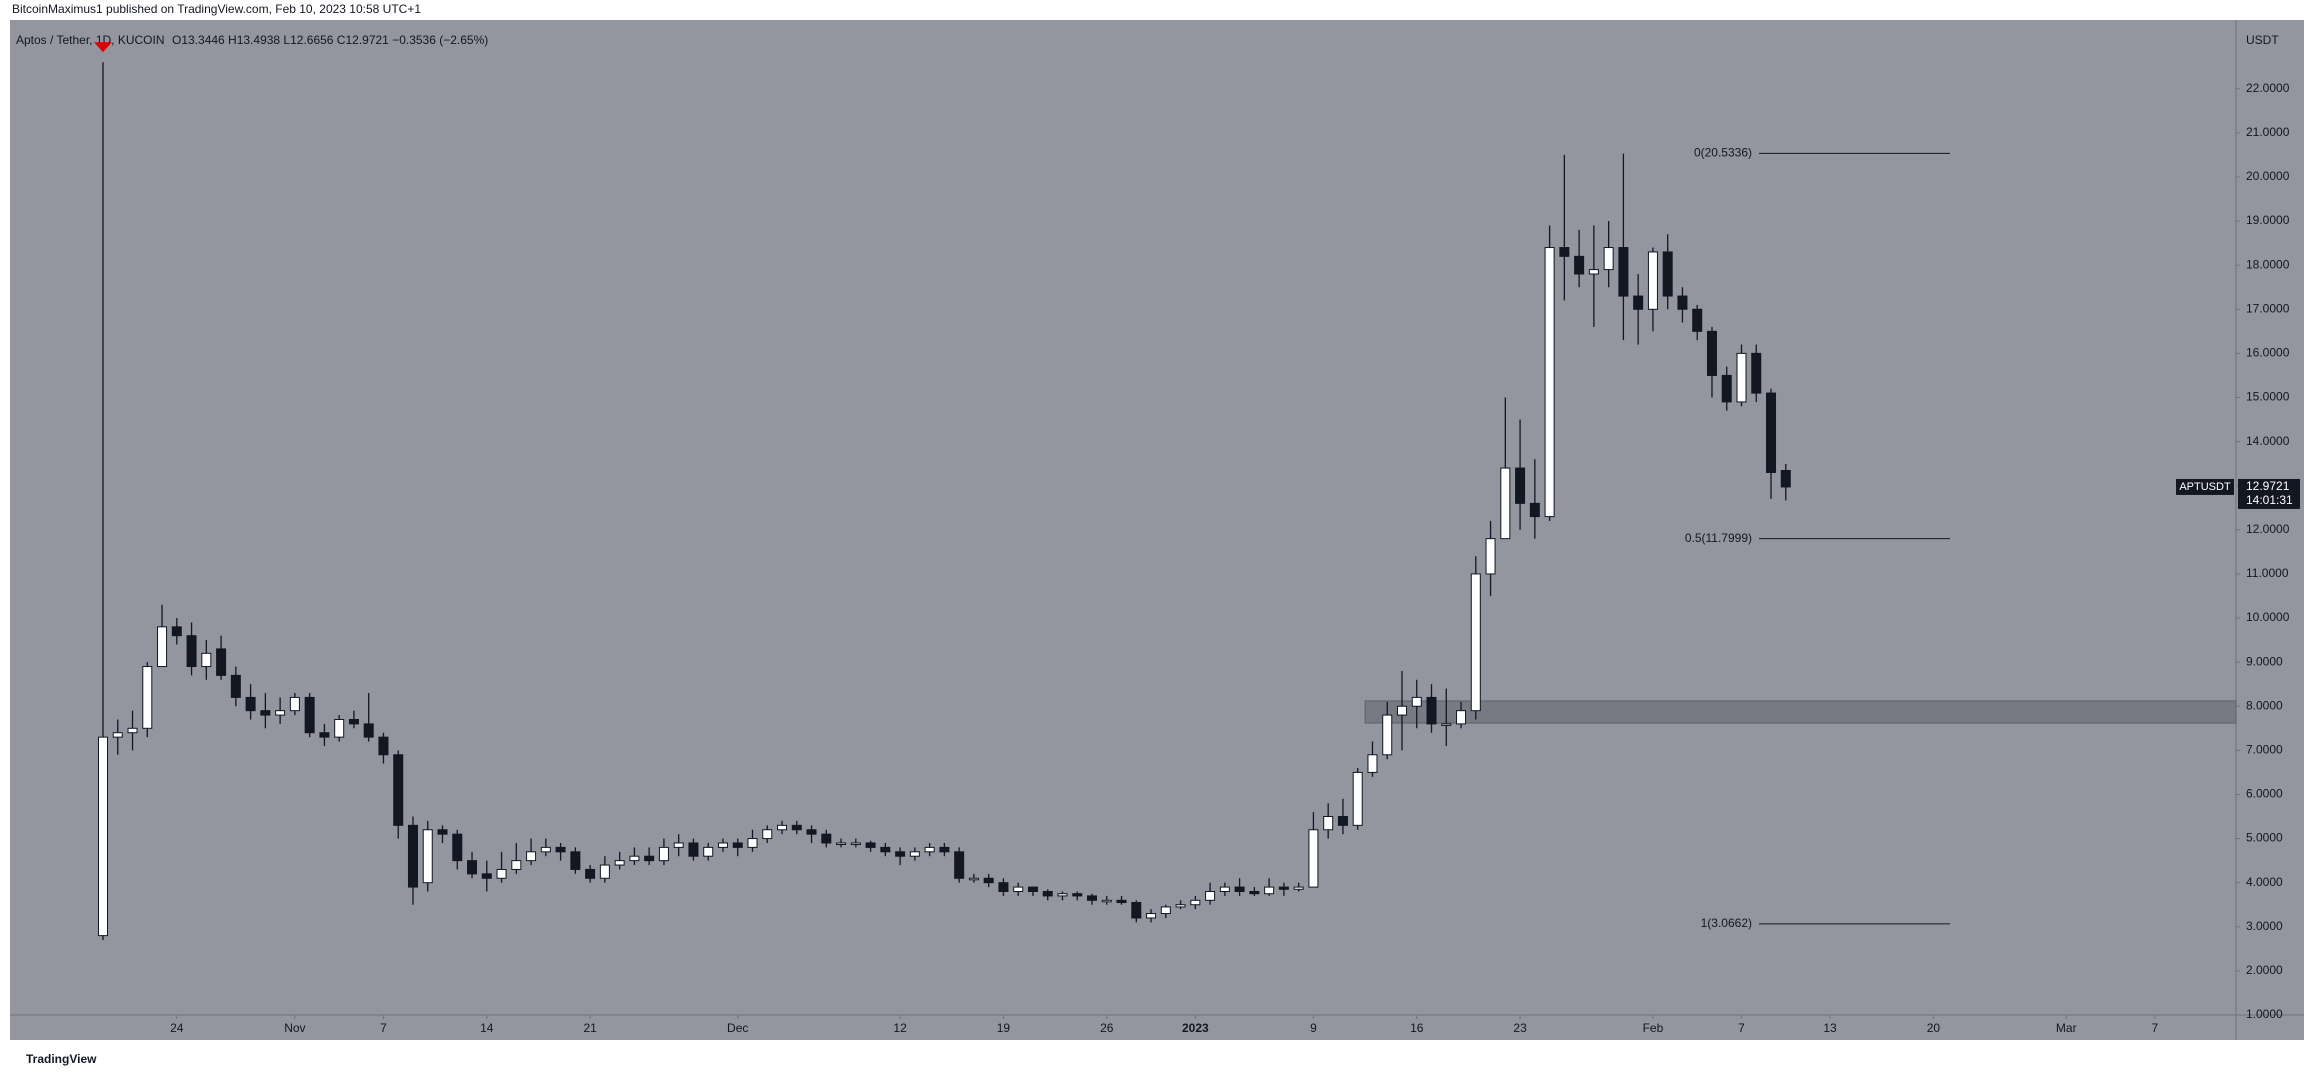 This screenshot has width=2314, height=1079. I want to click on y-tick-label: 16.0000, so click(2268, 353).